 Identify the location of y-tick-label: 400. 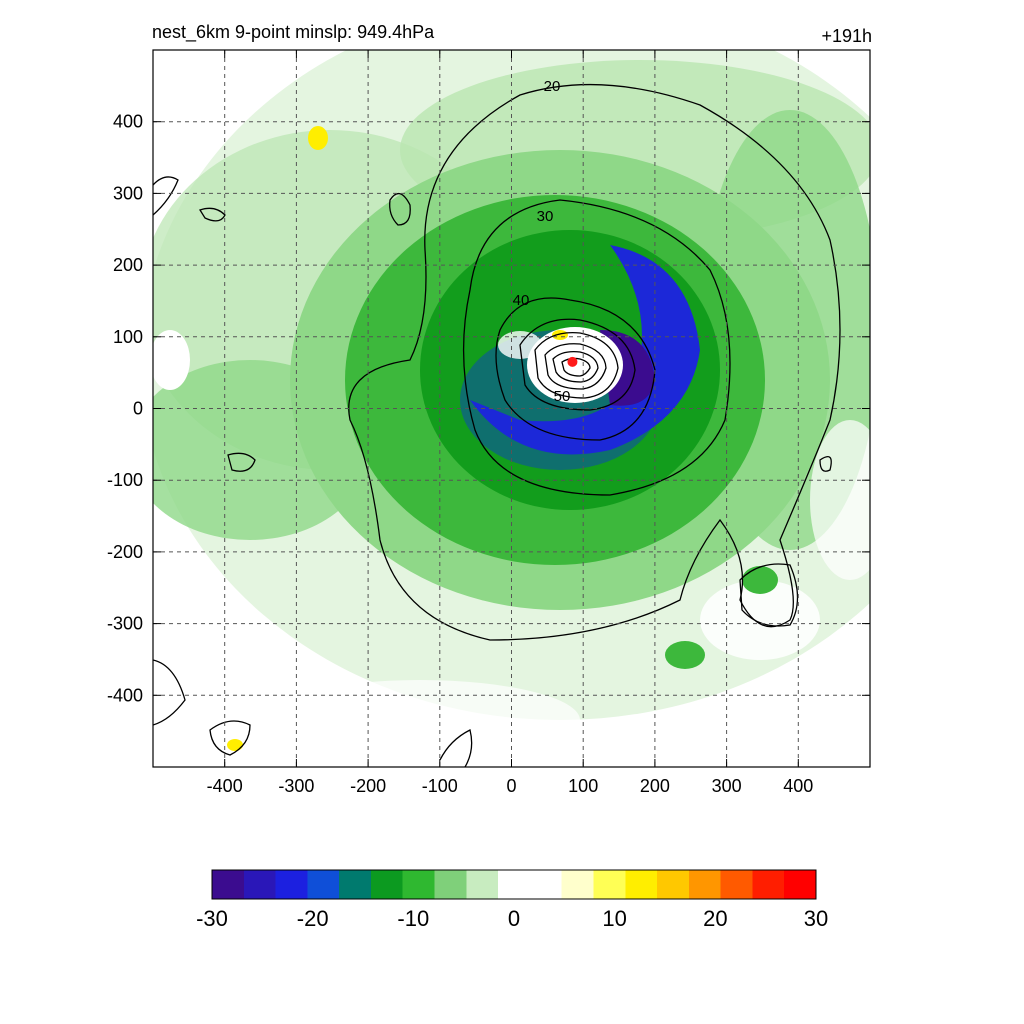
(128, 122).